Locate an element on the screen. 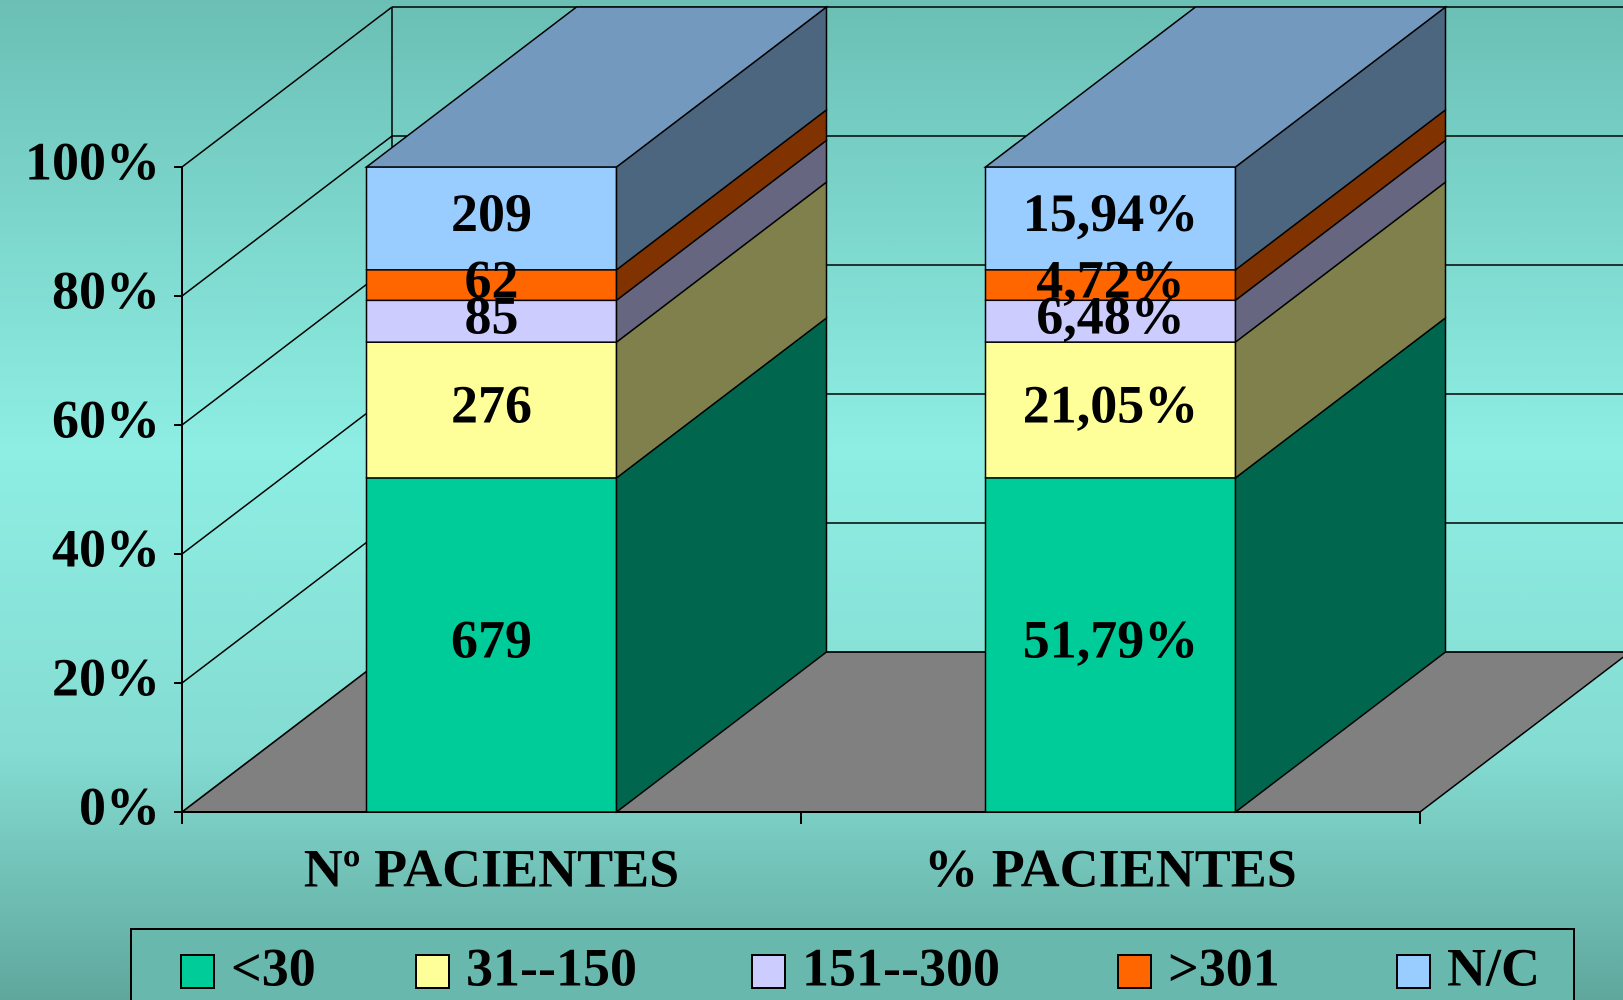 This screenshot has height=1000, width=1623. data-label: 4,72% is located at coordinates (1110, 279).